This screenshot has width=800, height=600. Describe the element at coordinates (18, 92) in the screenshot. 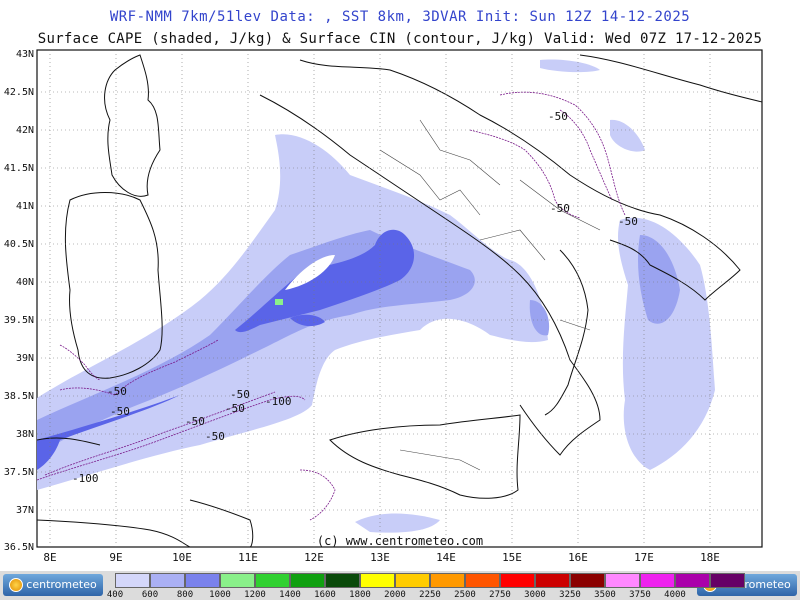

I see `lat-label: 42.5N` at that location.